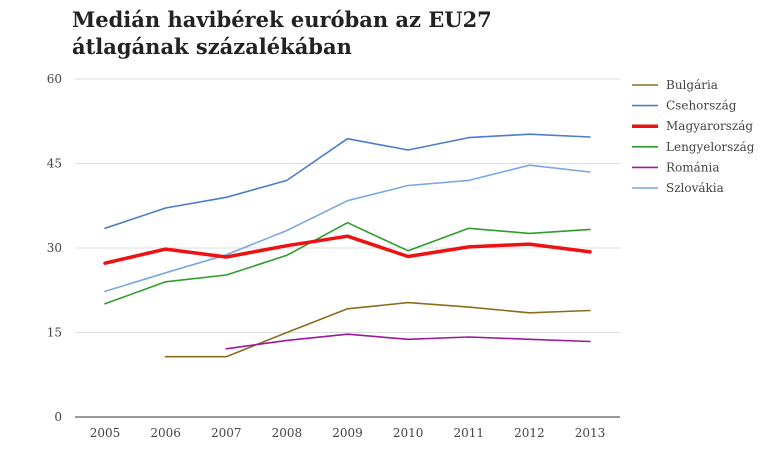 The image size is (760, 456). Describe the element at coordinates (408, 433) in the screenshot. I see `x-tick-label: 2010` at that location.